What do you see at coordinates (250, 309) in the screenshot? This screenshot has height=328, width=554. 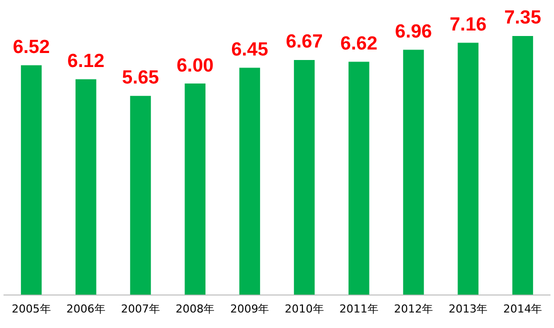 I see `x-tick-label: 2009年` at bounding box center [250, 309].